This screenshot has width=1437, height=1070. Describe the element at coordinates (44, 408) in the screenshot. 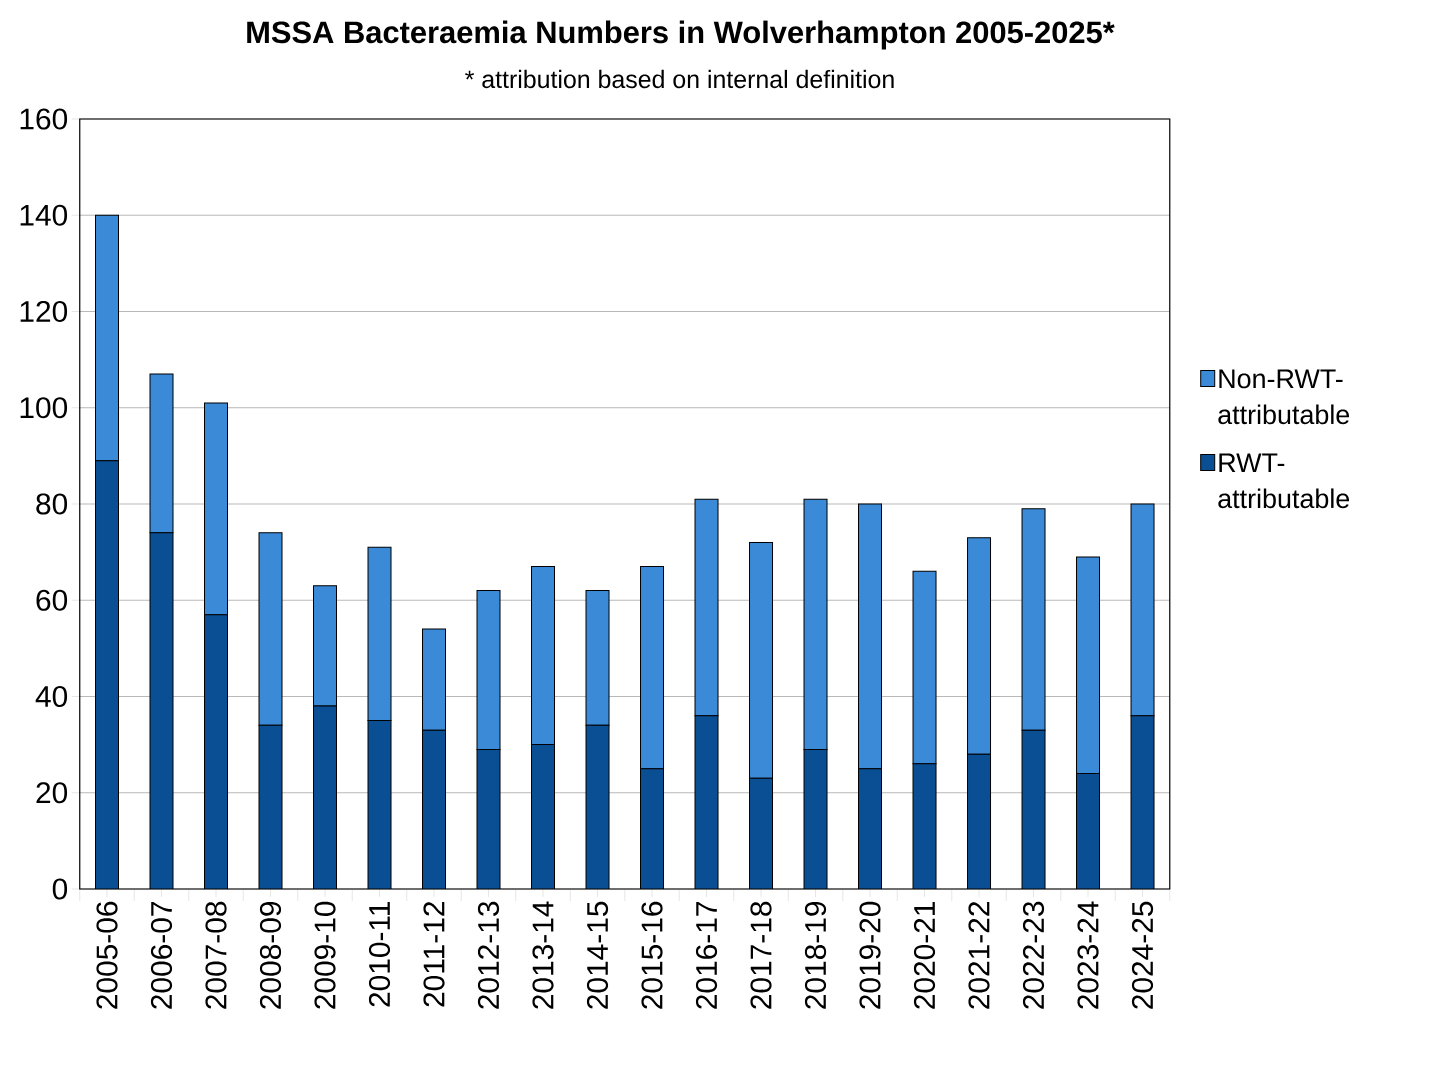

I see `y-tick-label: 100` at that location.